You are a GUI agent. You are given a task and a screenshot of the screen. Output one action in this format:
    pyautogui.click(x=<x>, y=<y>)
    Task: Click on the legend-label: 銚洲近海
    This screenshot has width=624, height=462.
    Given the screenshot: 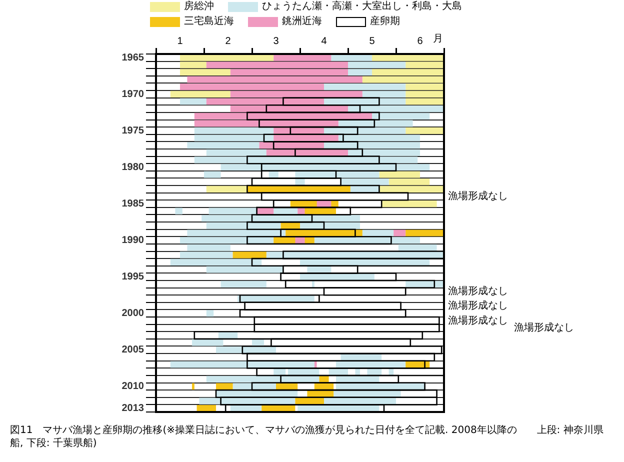 What is the action you would take?
    pyautogui.click(x=302, y=22)
    